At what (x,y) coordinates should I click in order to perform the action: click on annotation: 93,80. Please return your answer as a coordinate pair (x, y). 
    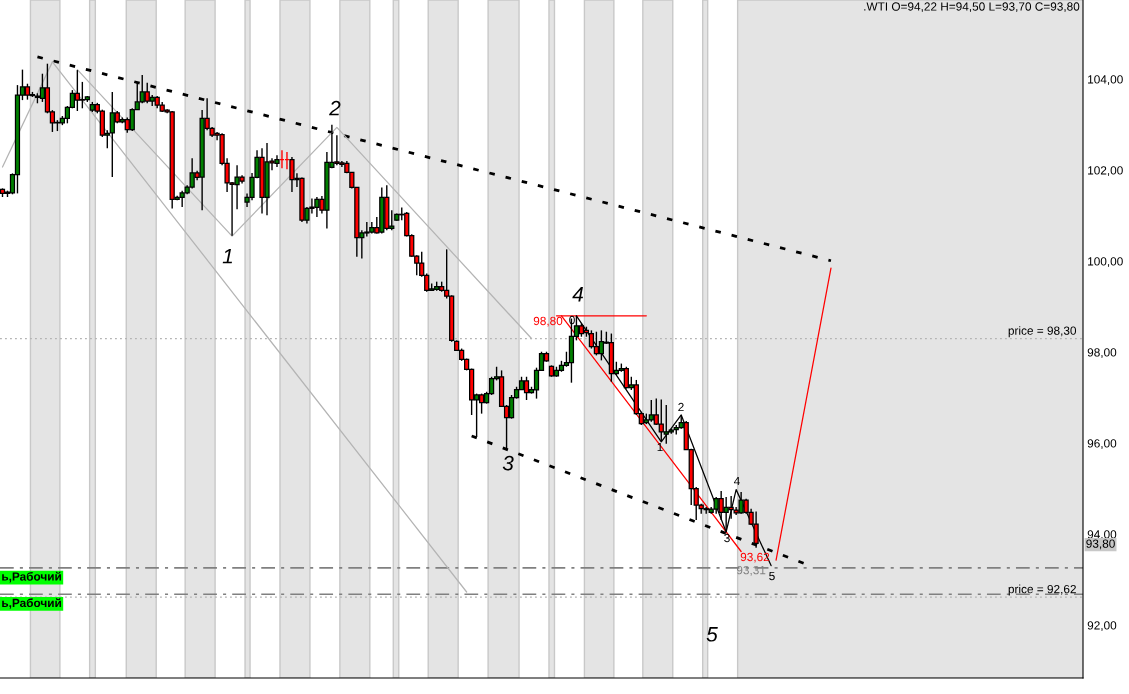
    Looking at the image, I should click on (1100, 544).